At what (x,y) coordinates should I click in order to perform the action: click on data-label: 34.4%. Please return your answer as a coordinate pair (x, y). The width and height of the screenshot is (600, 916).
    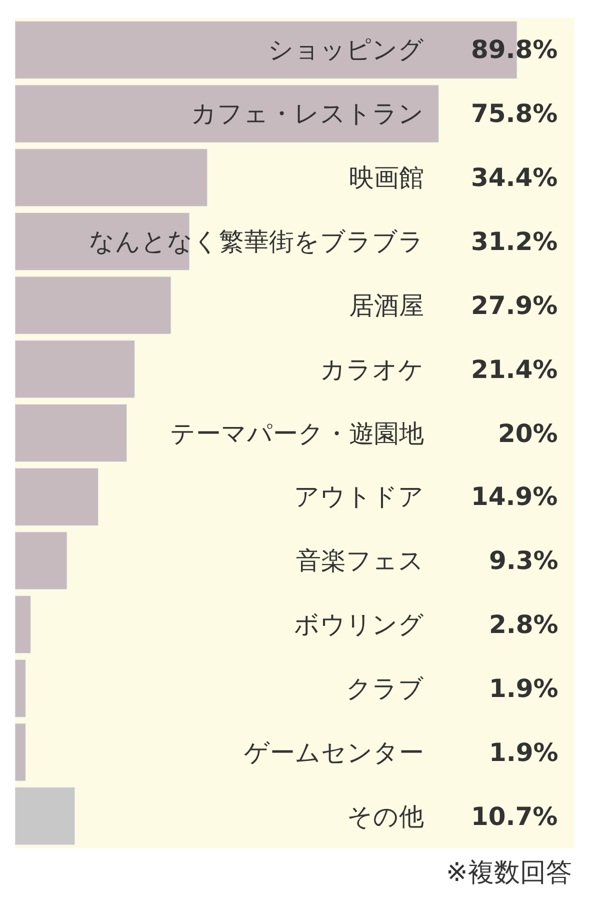
    Looking at the image, I should click on (514, 177).